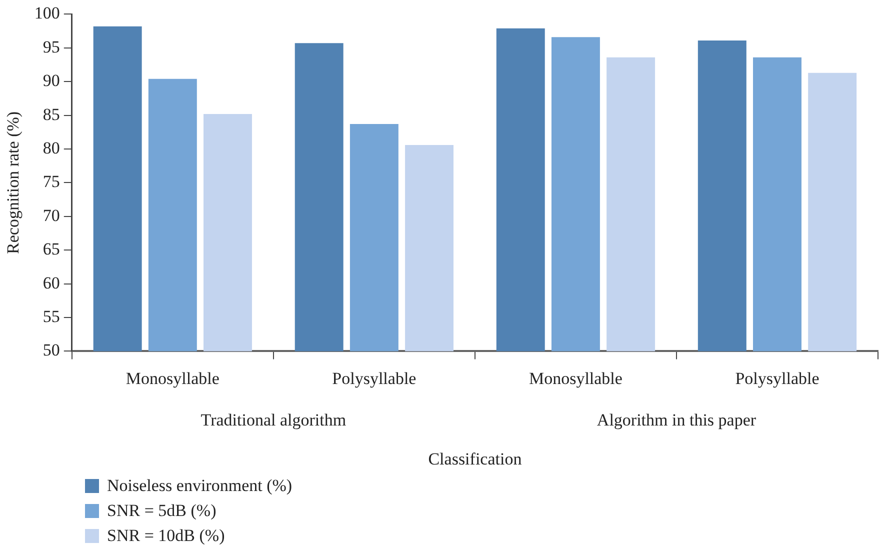 This screenshot has height=557, width=880. I want to click on y-tick-label: 90, so click(51, 80).